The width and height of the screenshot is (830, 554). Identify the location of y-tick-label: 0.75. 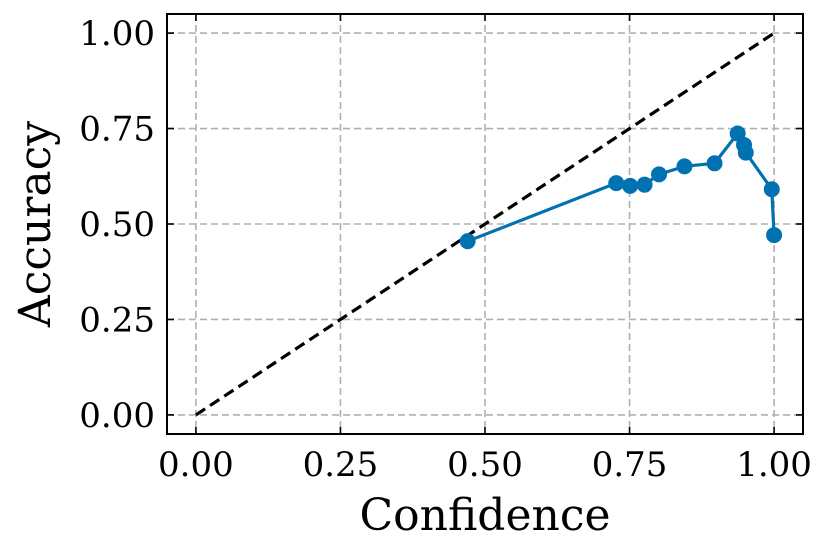
(117, 130).